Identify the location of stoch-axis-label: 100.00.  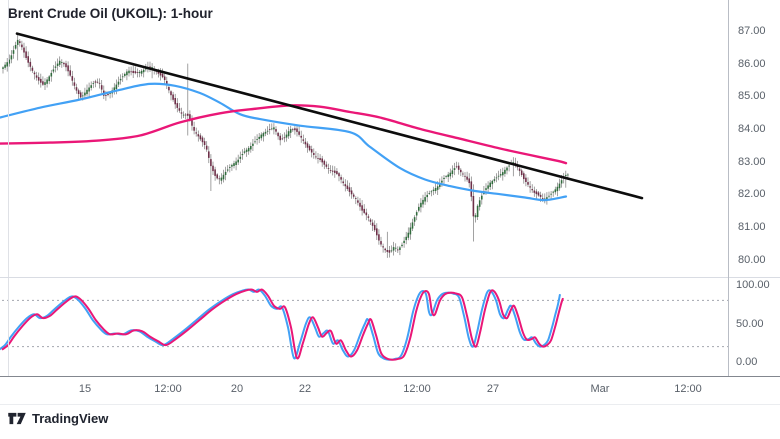
(753, 285).